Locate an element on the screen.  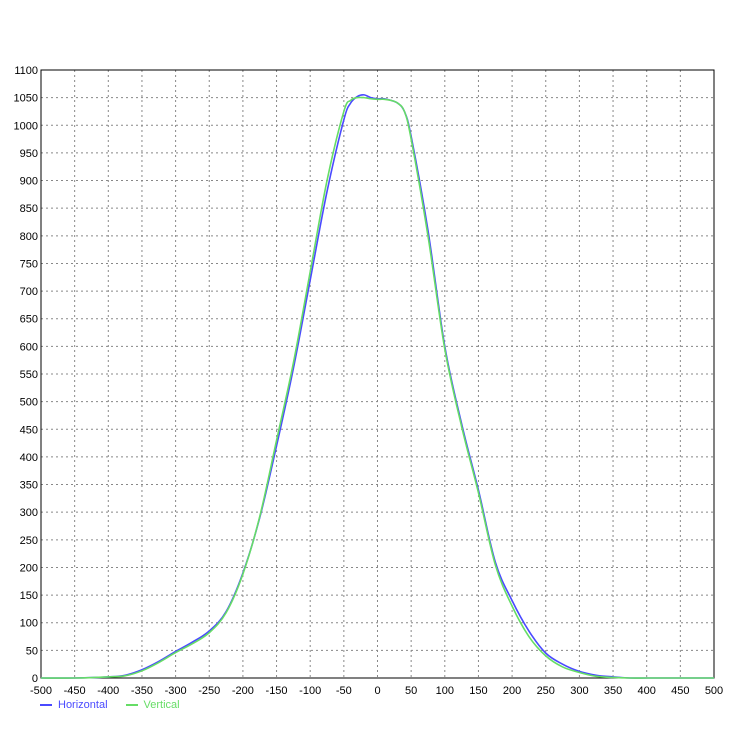
x-tick-label: -450 is located at coordinates (75, 691).